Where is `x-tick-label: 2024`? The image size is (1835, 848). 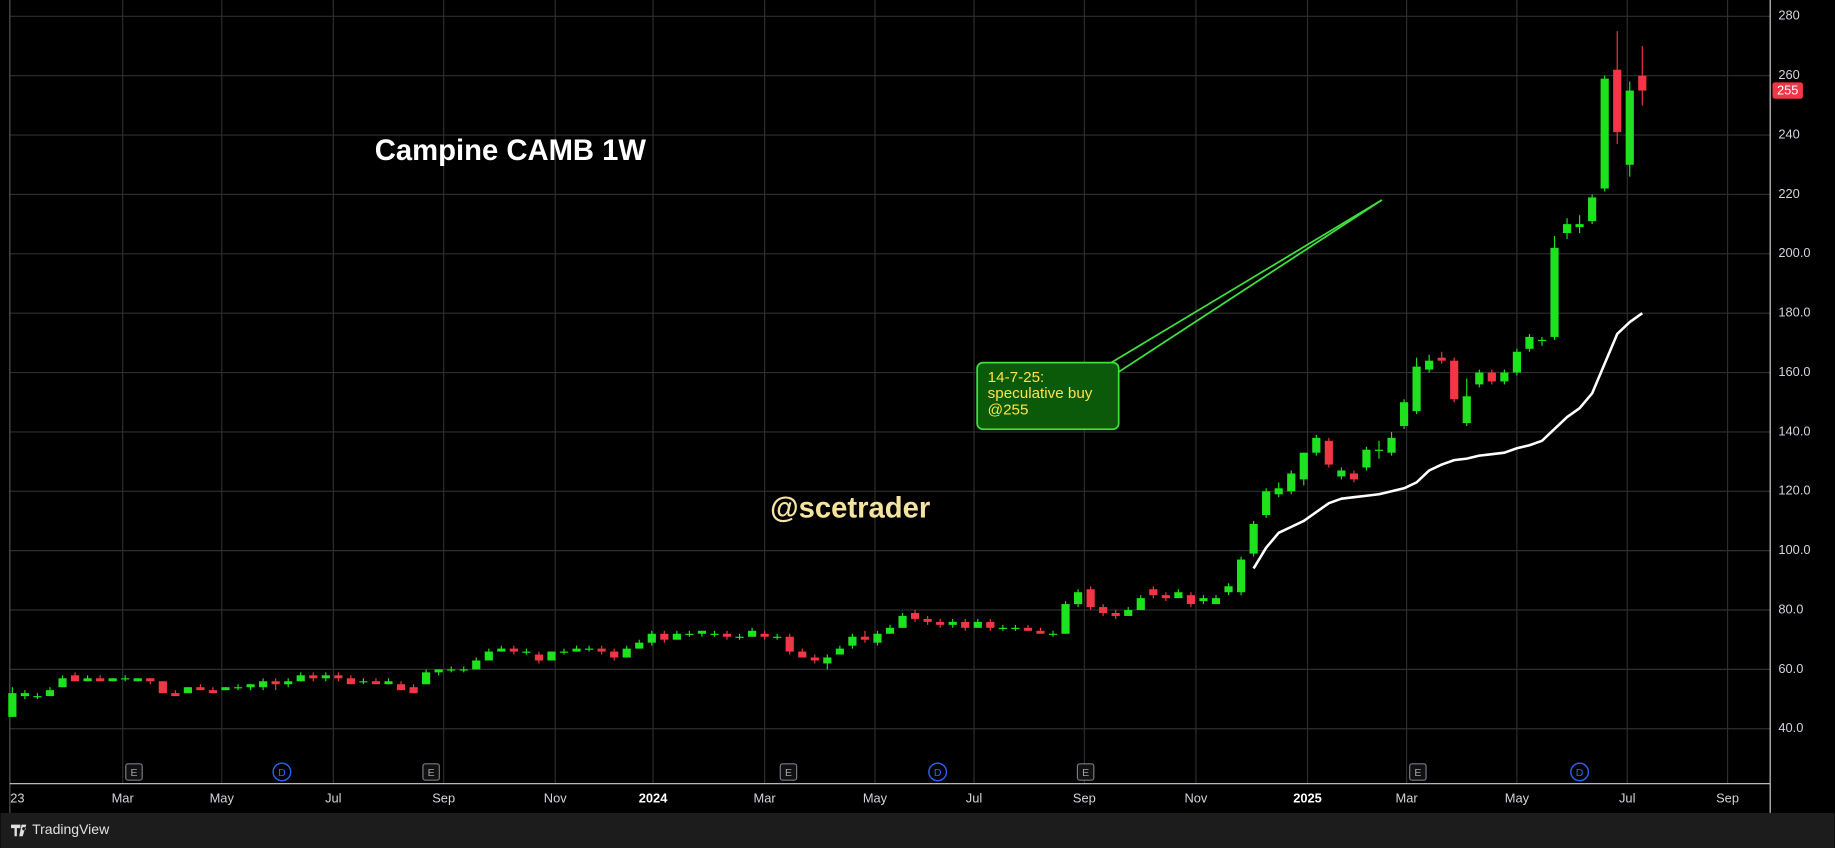 x-tick-label: 2024 is located at coordinates (653, 797).